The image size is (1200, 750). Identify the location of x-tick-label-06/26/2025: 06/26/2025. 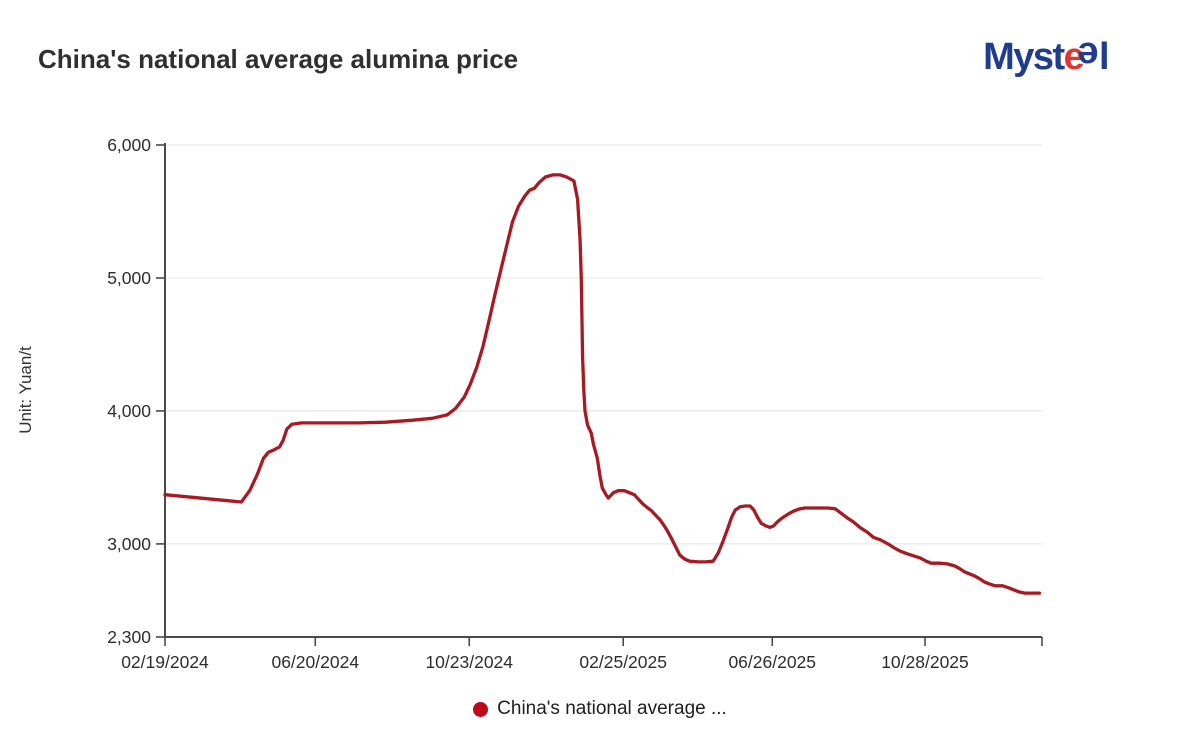
(772, 662).